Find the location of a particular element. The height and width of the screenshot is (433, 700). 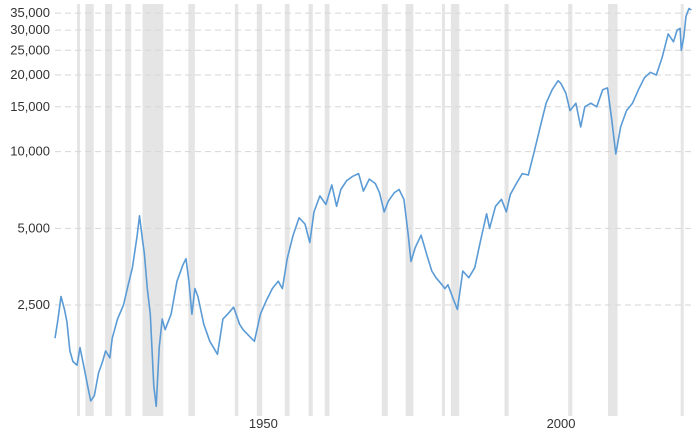

y-tick-label: 10,000 is located at coordinates (30, 151).